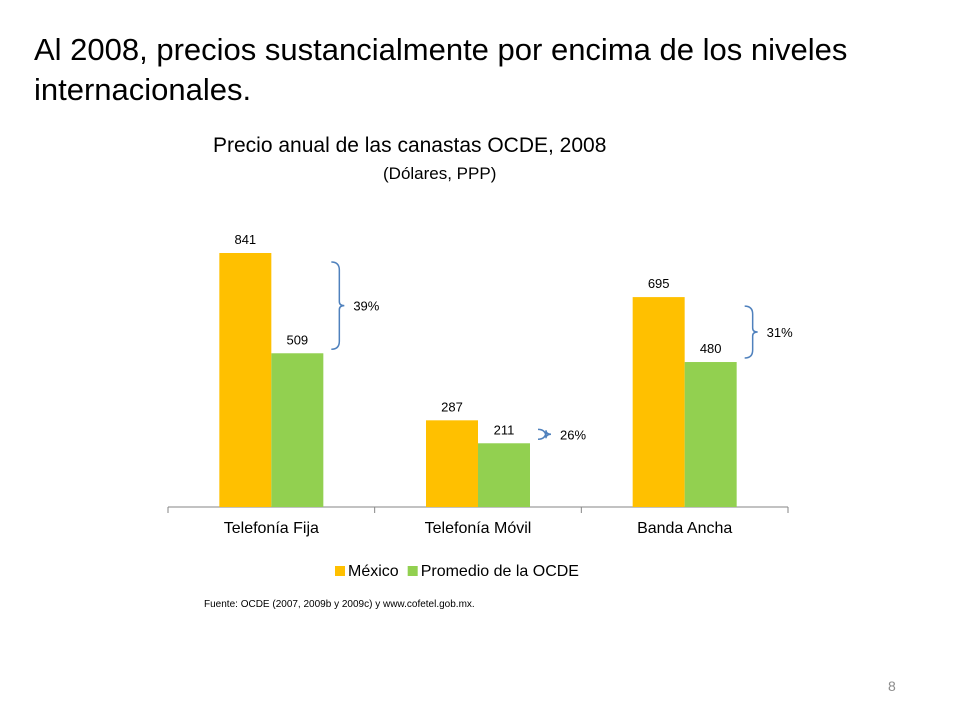 The image size is (960, 720). What do you see at coordinates (410, 145) in the screenshot?
I see `chart-title: Precio anual de las canastas OCDE, 2008` at bounding box center [410, 145].